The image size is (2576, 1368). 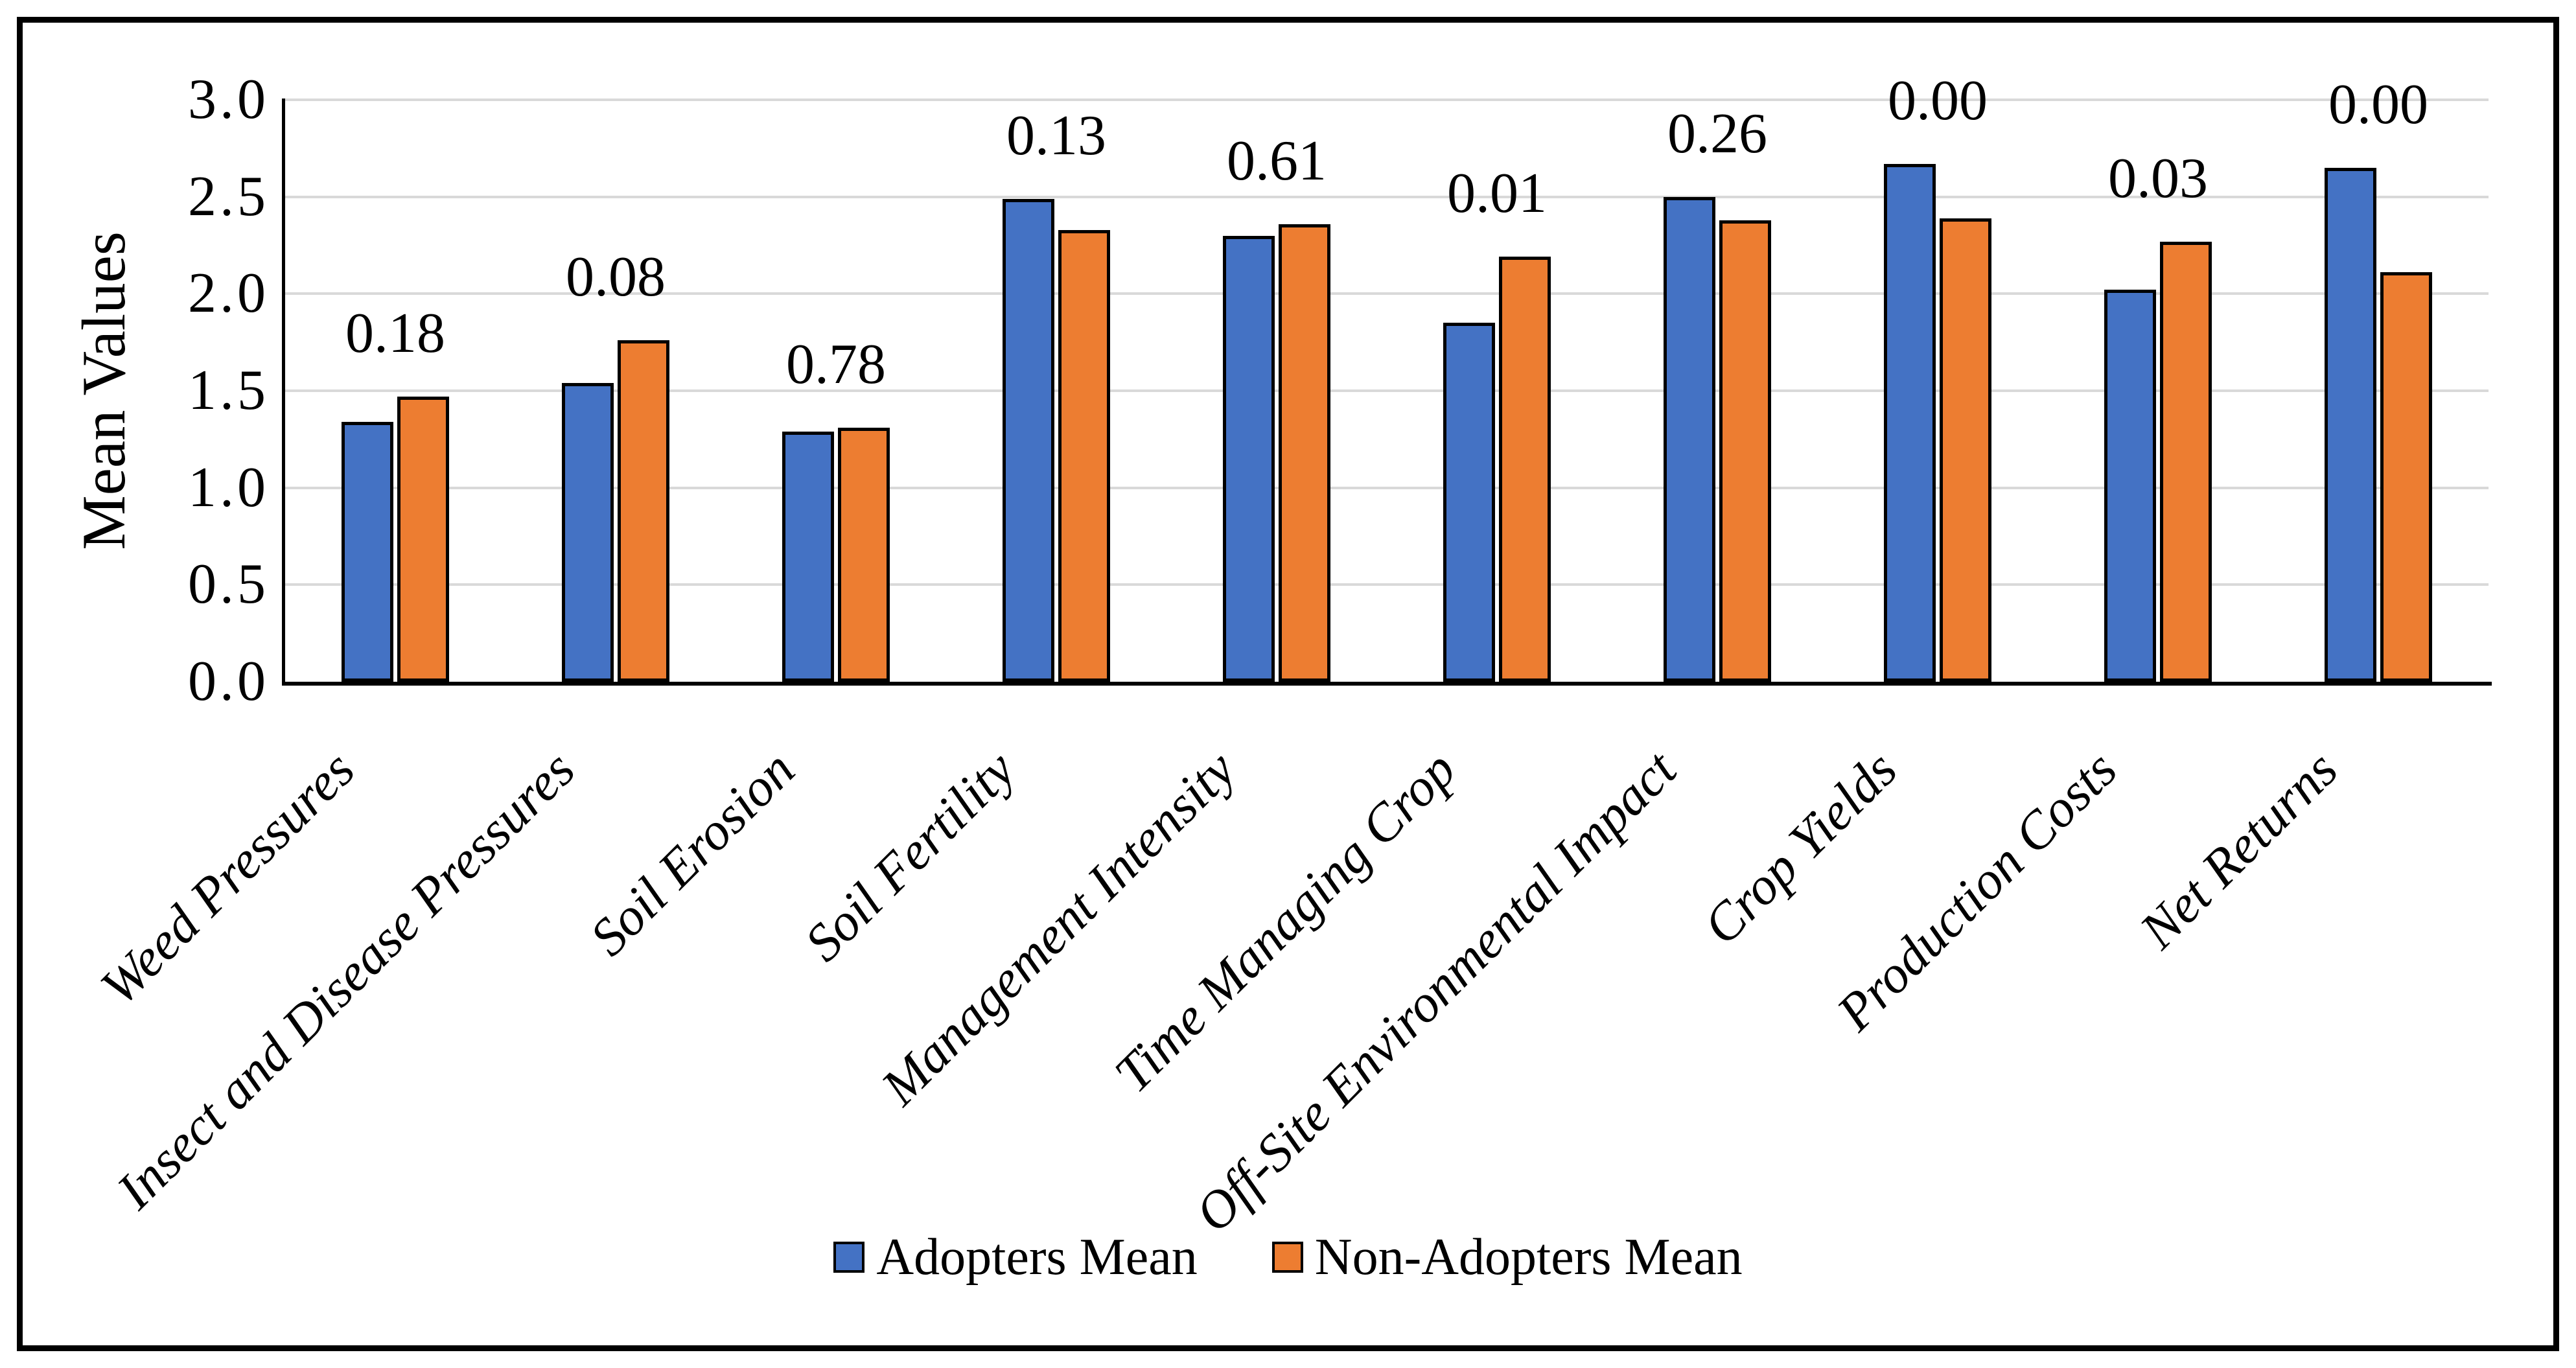 What do you see at coordinates (1056, 135) in the screenshot?
I see `data-label: 0.13` at bounding box center [1056, 135].